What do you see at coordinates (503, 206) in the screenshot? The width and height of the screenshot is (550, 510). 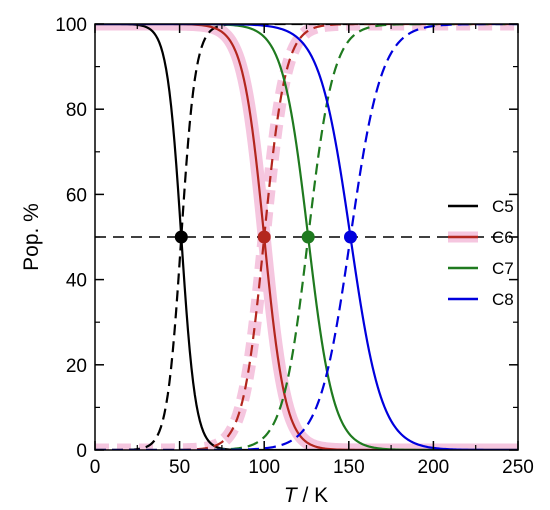 I see `legend-c5-label: C5` at bounding box center [503, 206].